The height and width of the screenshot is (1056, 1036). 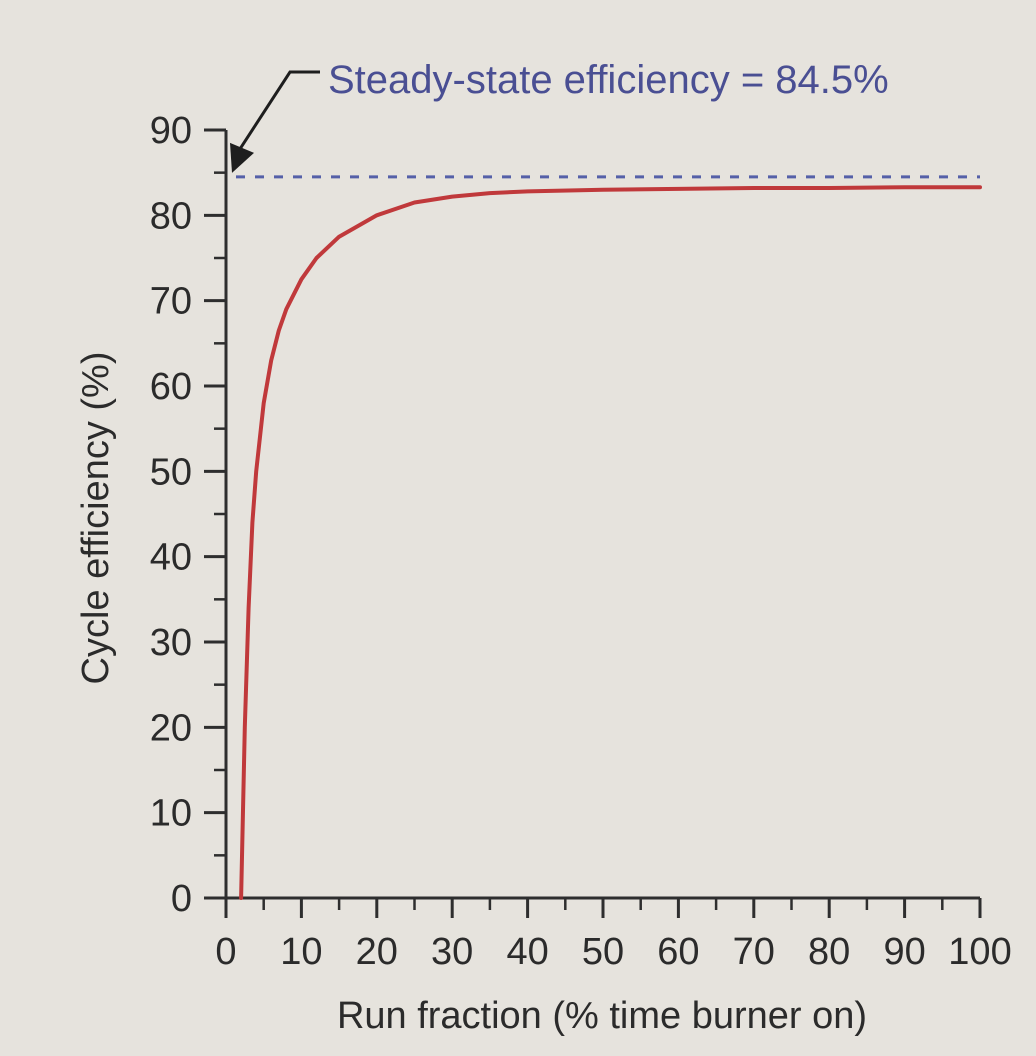 I want to click on steady-state-annotation: Steady-state efficiency = 84.5%, so click(x=608, y=80).